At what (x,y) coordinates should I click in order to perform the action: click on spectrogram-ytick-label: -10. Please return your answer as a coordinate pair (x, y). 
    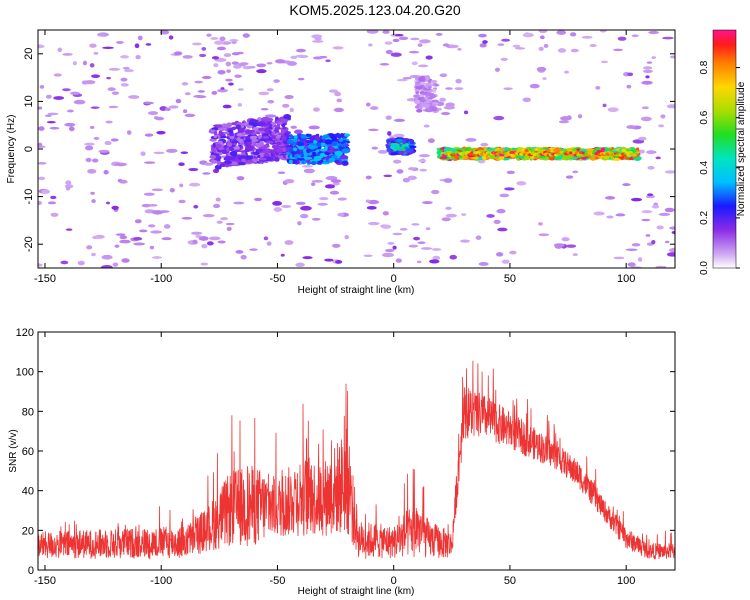
    Looking at the image, I should click on (29, 197).